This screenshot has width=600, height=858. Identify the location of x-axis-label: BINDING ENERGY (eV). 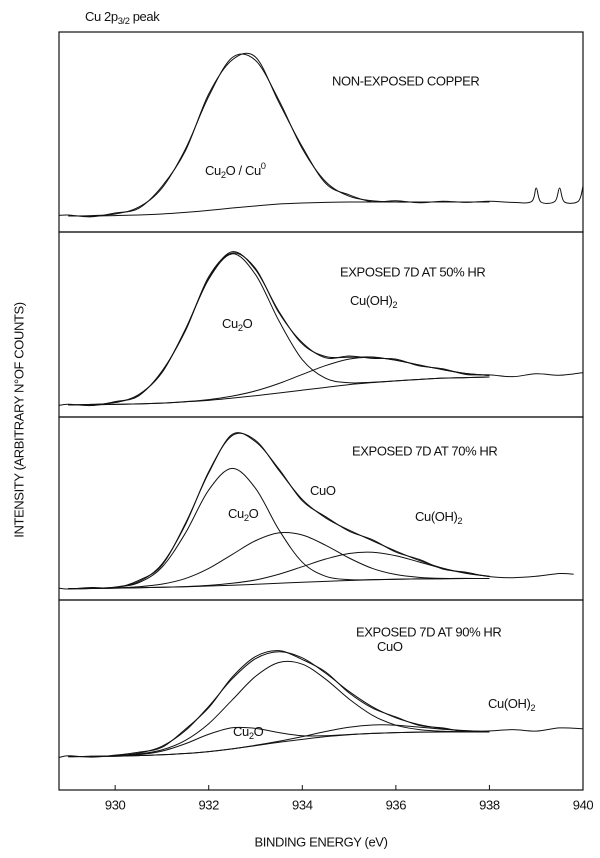
(320, 841).